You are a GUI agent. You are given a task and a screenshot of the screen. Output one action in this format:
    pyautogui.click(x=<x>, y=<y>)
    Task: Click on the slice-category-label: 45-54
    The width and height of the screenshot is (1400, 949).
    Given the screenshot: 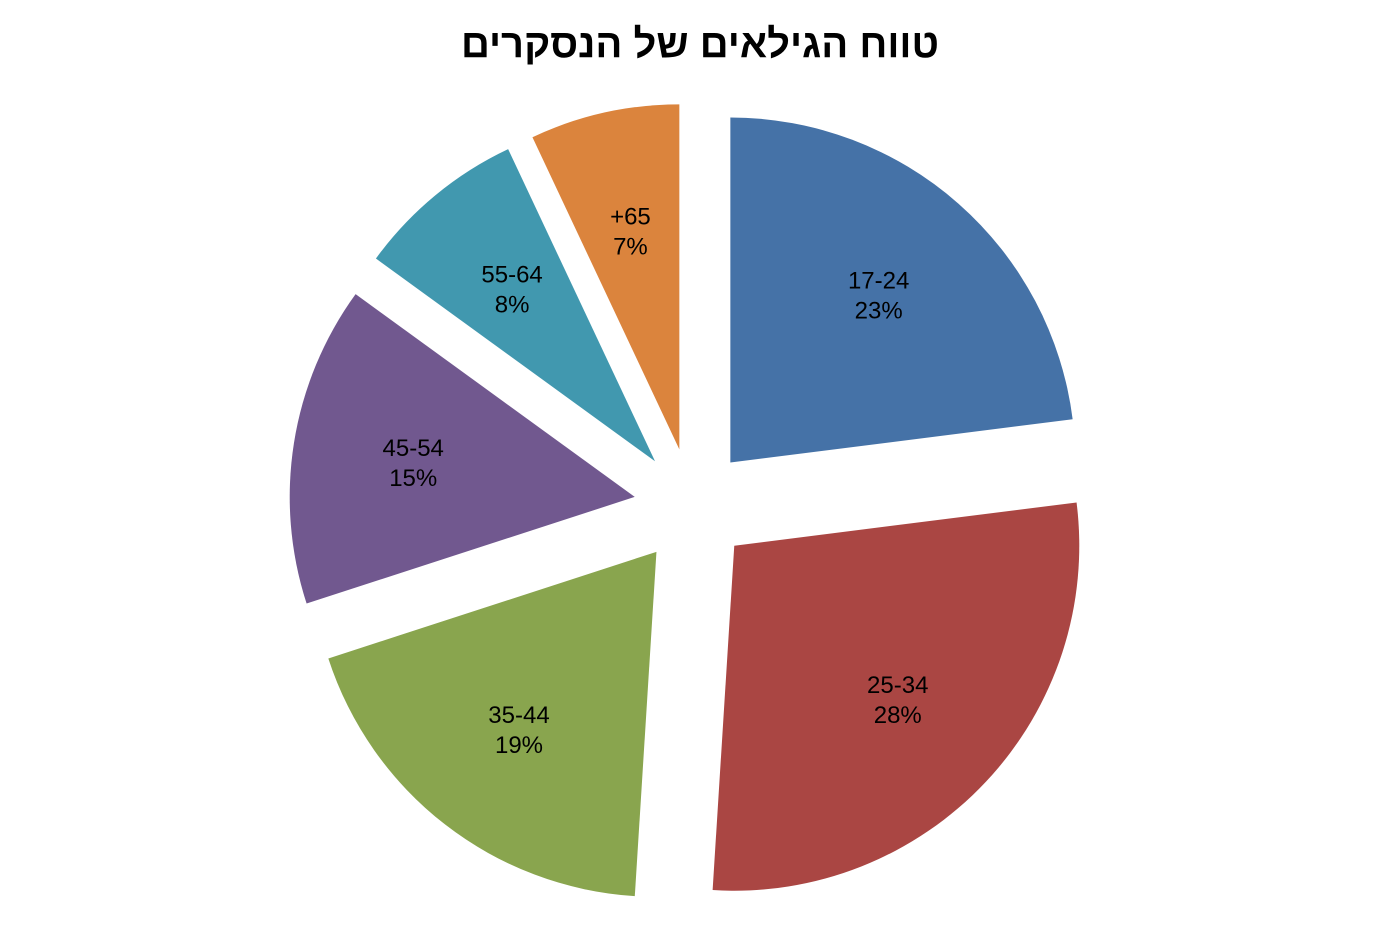 What is the action you would take?
    pyautogui.click(x=413, y=448)
    